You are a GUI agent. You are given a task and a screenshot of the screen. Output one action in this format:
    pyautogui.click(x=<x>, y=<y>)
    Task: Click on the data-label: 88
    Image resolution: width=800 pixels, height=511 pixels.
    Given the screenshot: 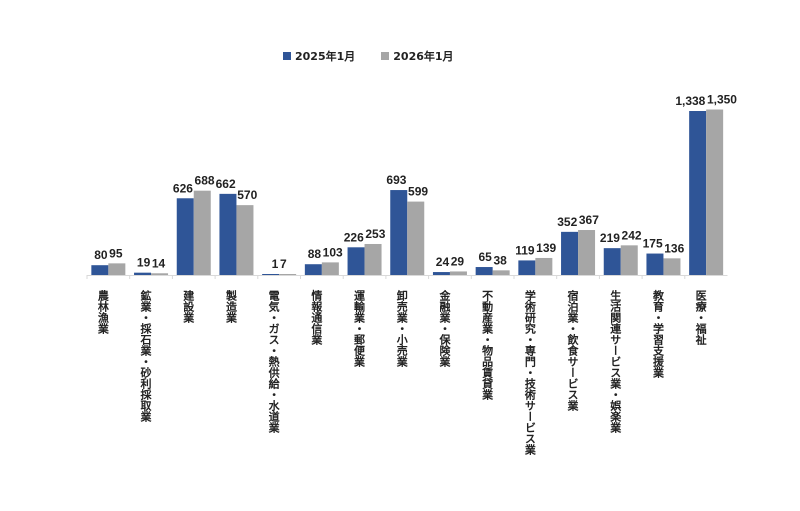 What is the action you would take?
    pyautogui.click(x=315, y=254)
    